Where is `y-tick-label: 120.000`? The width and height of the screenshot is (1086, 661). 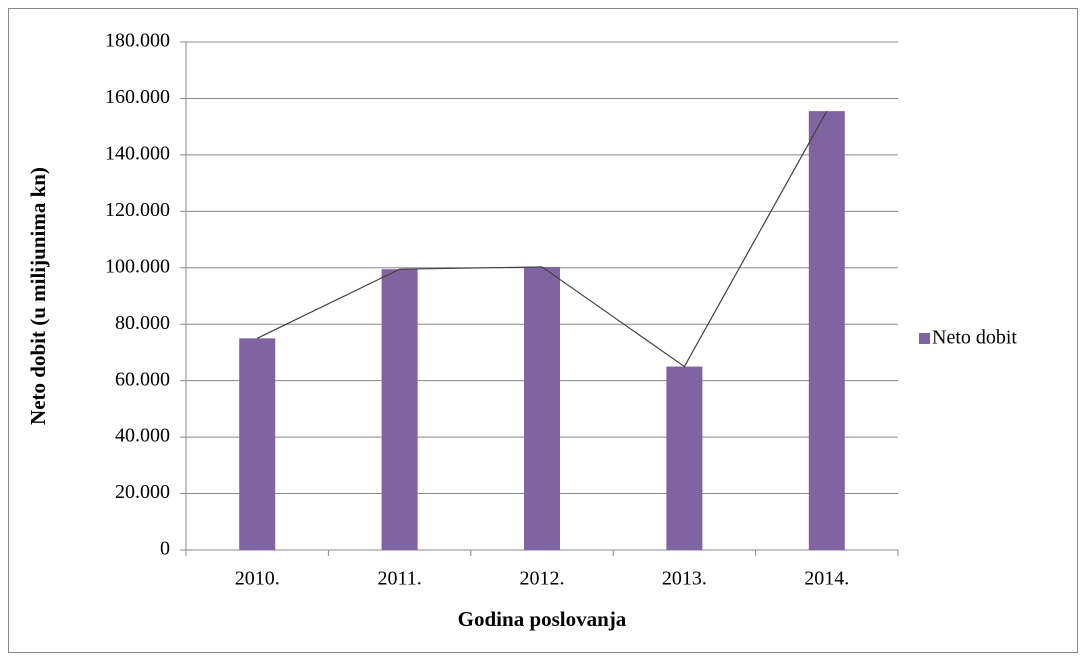
y-tick-label: 120.000 is located at coordinates (137, 210).